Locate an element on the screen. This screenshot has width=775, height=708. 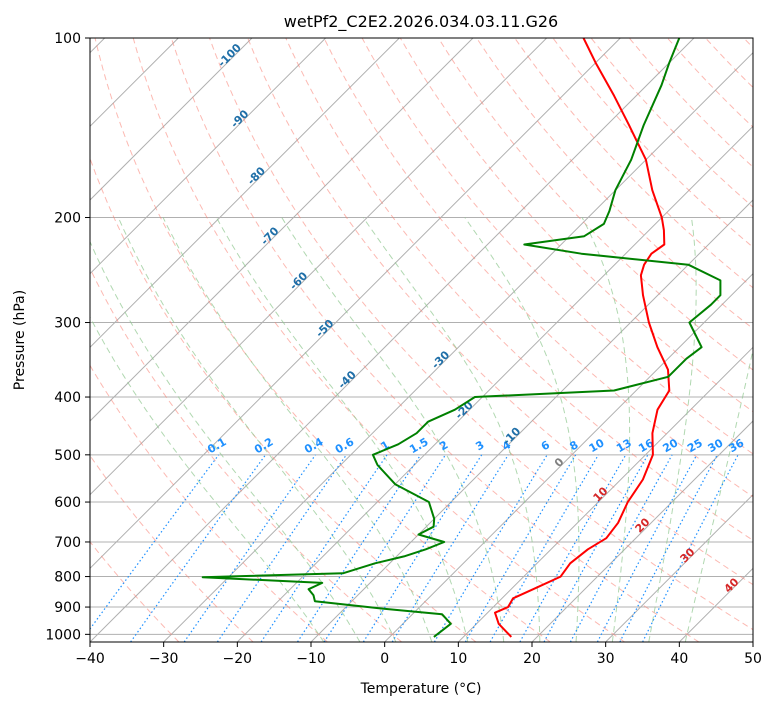
isotherm-label: 40 is located at coordinates (732, 585).